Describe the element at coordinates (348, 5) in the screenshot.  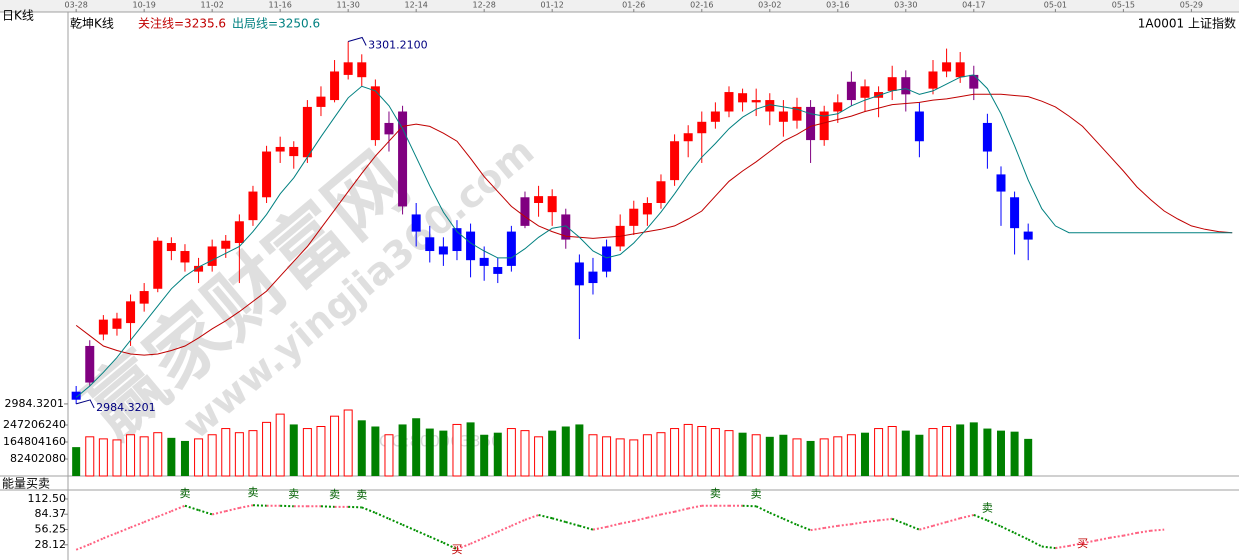
I see `x-tick-label: 11-30` at that location.